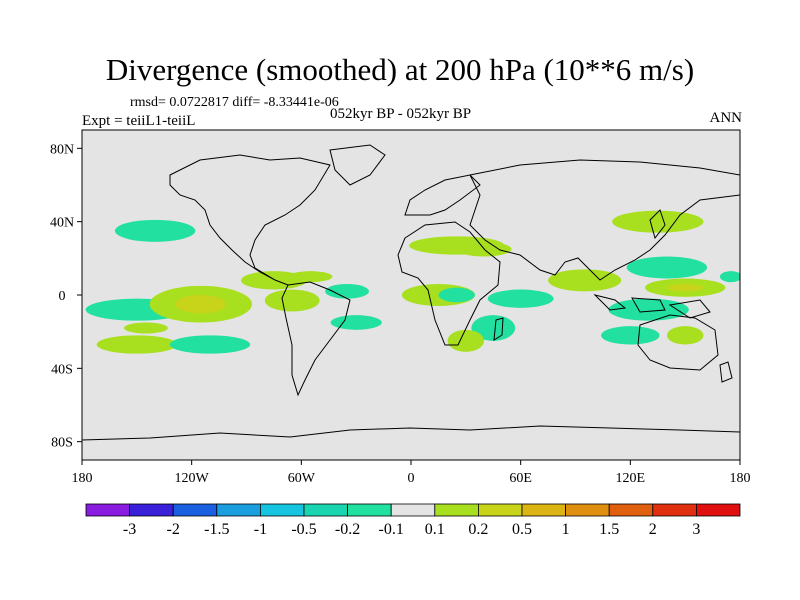 This screenshot has height=600, width=800. I want to click on lon-tick-label: 120W, so click(192, 478).